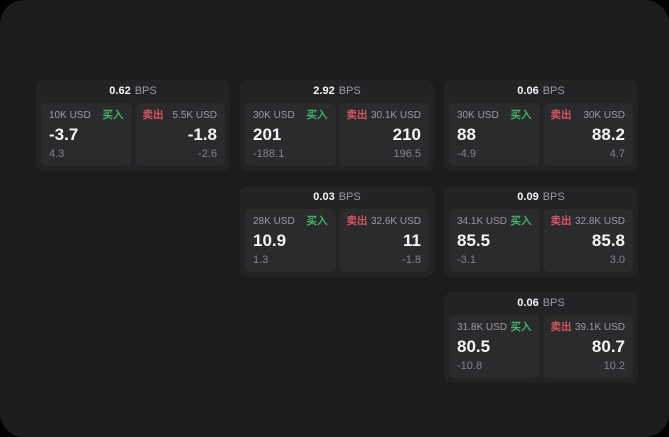 This screenshot has width=669, height=437. I want to click on bps-value: 0.62, so click(120, 91).